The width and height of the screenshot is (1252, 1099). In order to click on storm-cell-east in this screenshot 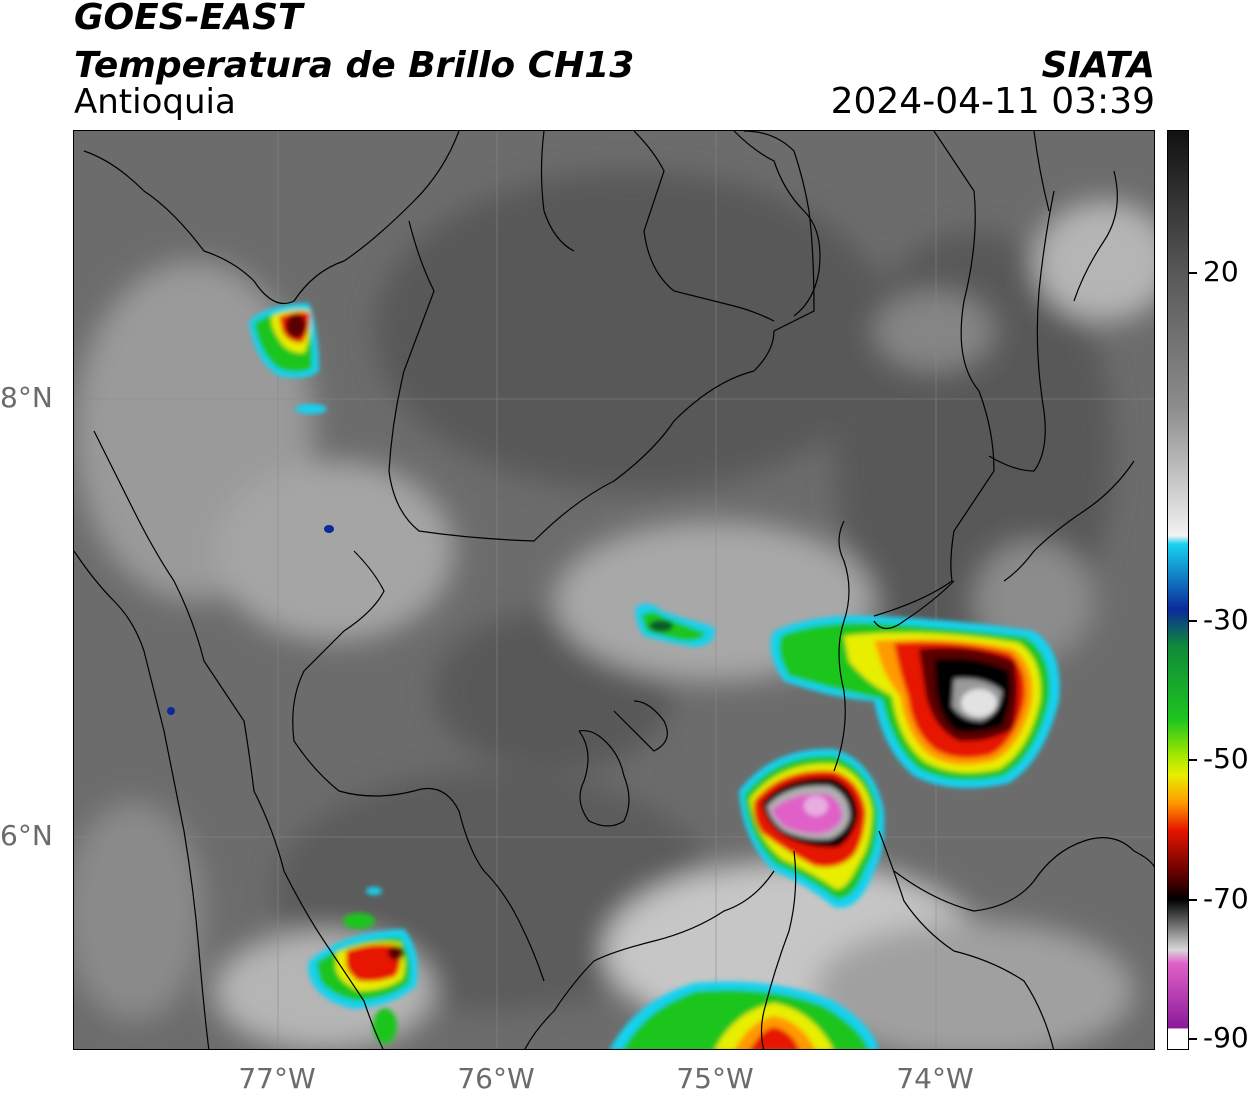, I will do `click(915, 702)`.